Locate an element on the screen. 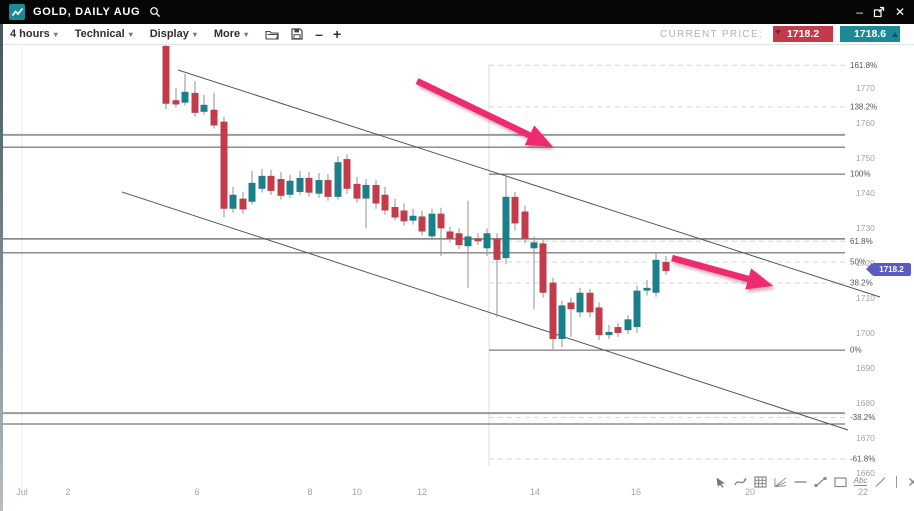 Image resolution: width=914 pixels, height=511 pixels. technical-dropdown: Technical ▾ is located at coordinates (103, 34).